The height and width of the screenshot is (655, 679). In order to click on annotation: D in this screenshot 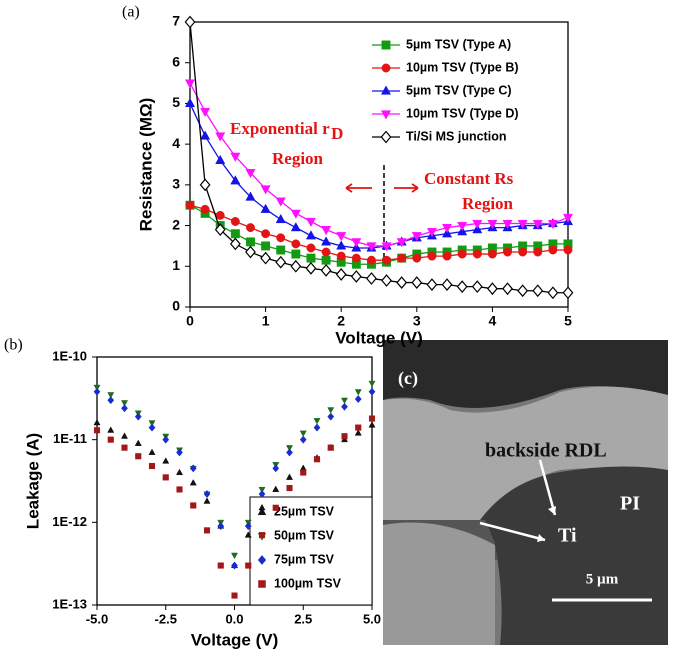, I will do `click(337, 133)`.